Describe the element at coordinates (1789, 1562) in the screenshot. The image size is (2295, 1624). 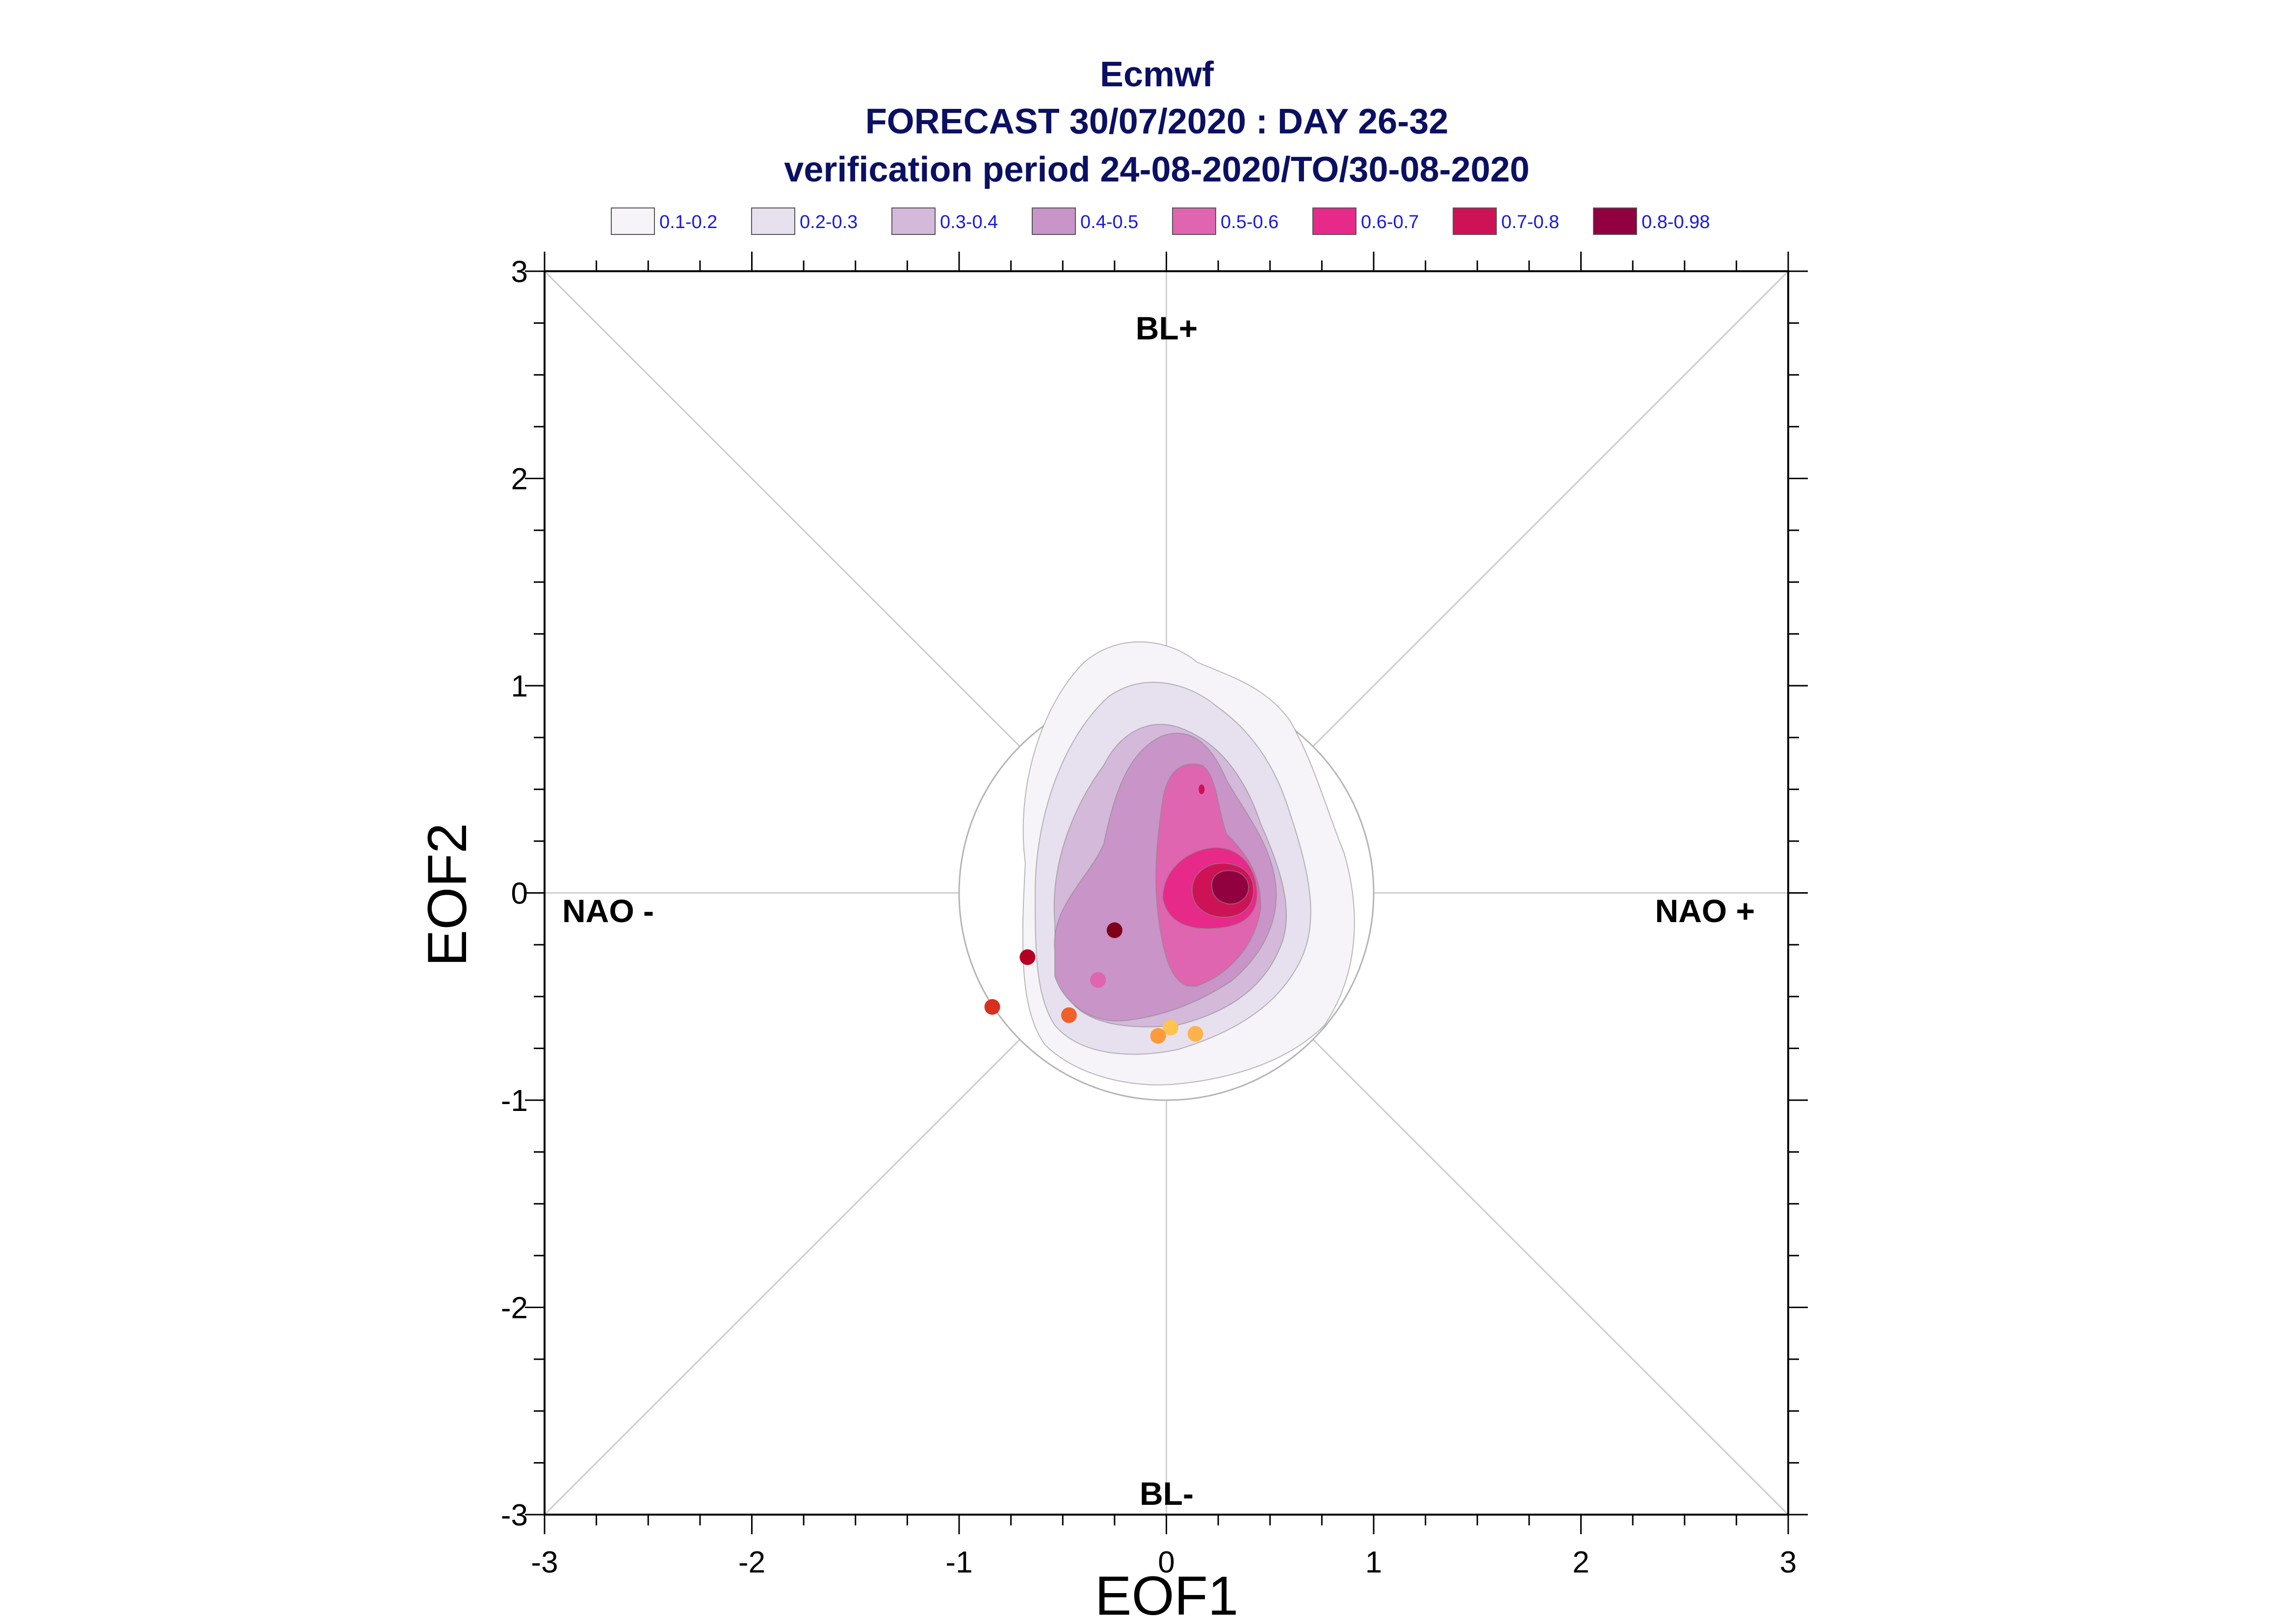
I see `x-tick-label: 3` at that location.